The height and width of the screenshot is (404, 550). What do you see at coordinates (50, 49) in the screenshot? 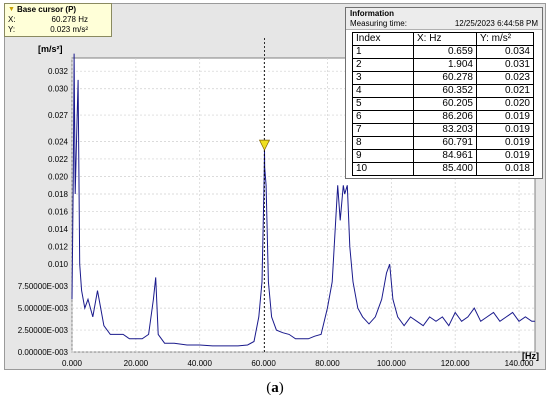
I see `y-axis-unit-label: [m/s²]` at bounding box center [50, 49].